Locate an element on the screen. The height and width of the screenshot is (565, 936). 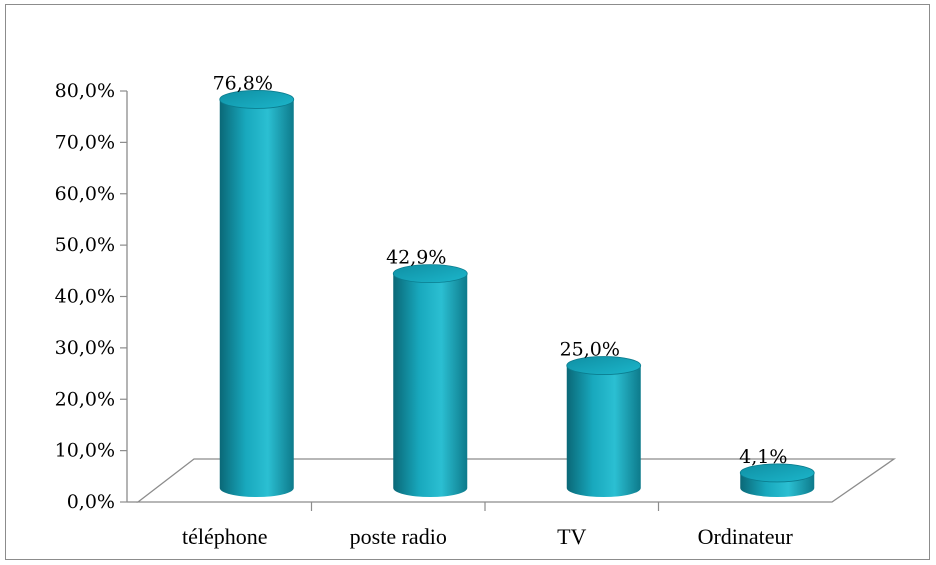
y-tick-label: 30,0% is located at coordinates (85, 348).